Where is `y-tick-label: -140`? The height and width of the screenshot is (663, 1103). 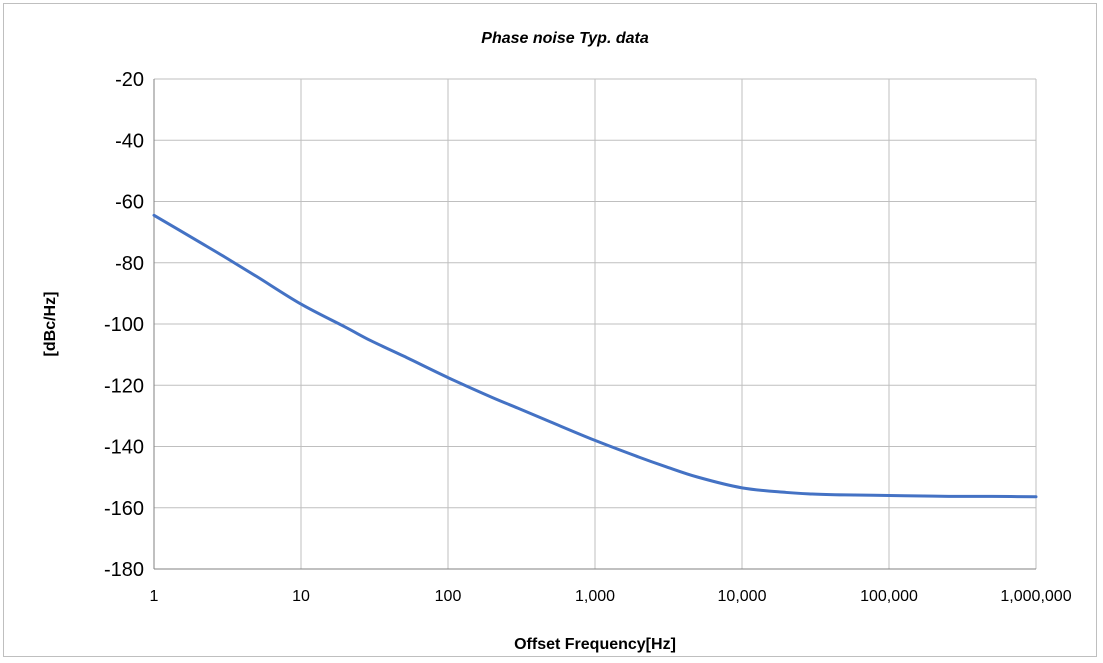
y-tick-label: -140 is located at coordinates (124, 448).